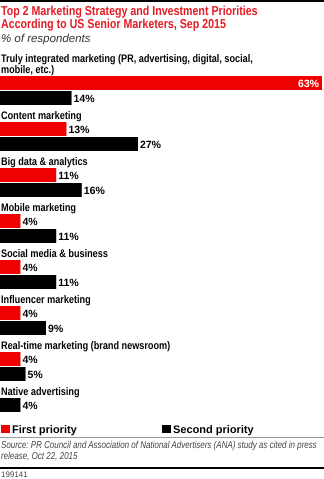 The height and width of the screenshot is (479, 324). I want to click on y-tick-label: Native advertising, so click(40, 392).